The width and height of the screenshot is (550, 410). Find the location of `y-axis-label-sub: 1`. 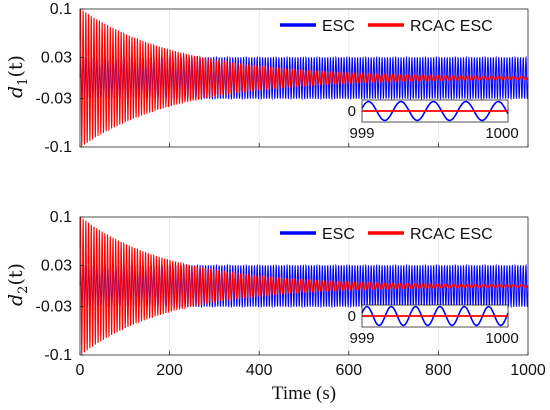

y-axis-label-sub: 1 is located at coordinates (23, 82).